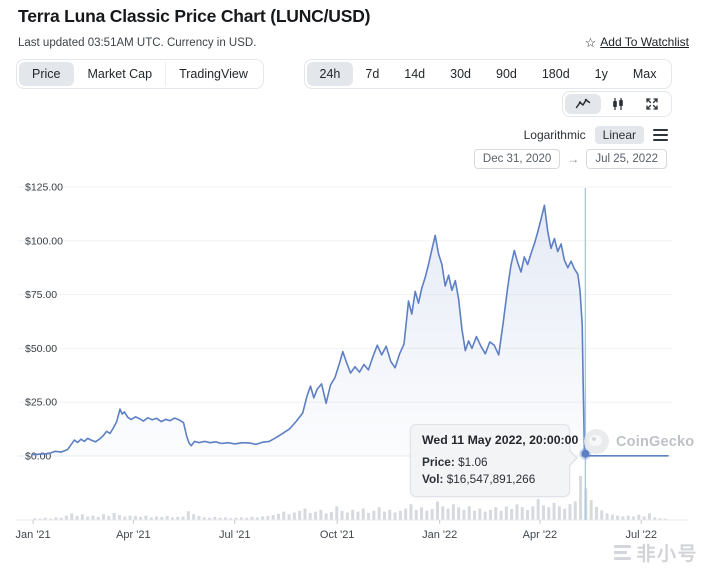  I want to click on fullscreen-button, so click(652, 104).